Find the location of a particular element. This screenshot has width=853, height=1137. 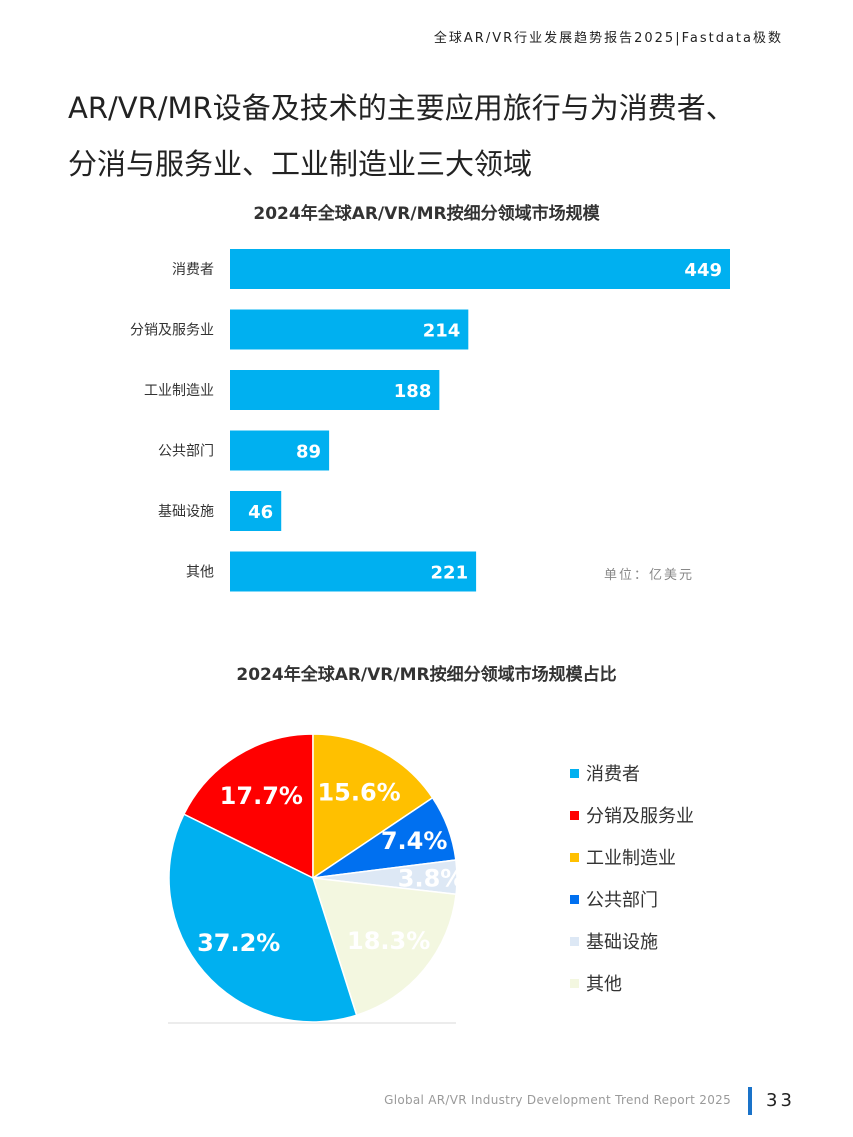

legend-label: 分销及服务业 is located at coordinates (640, 816).